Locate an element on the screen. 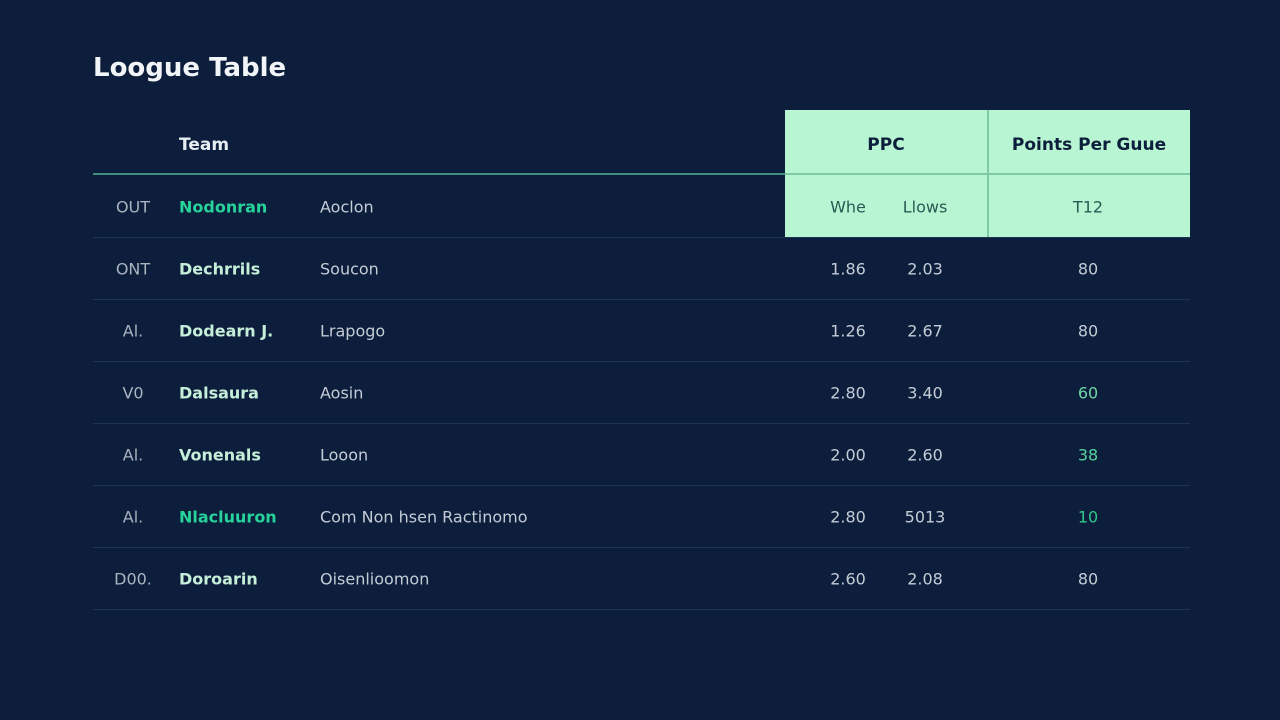 This screenshot has height=720, width=1280. city: Lrapogo is located at coordinates (353, 331).